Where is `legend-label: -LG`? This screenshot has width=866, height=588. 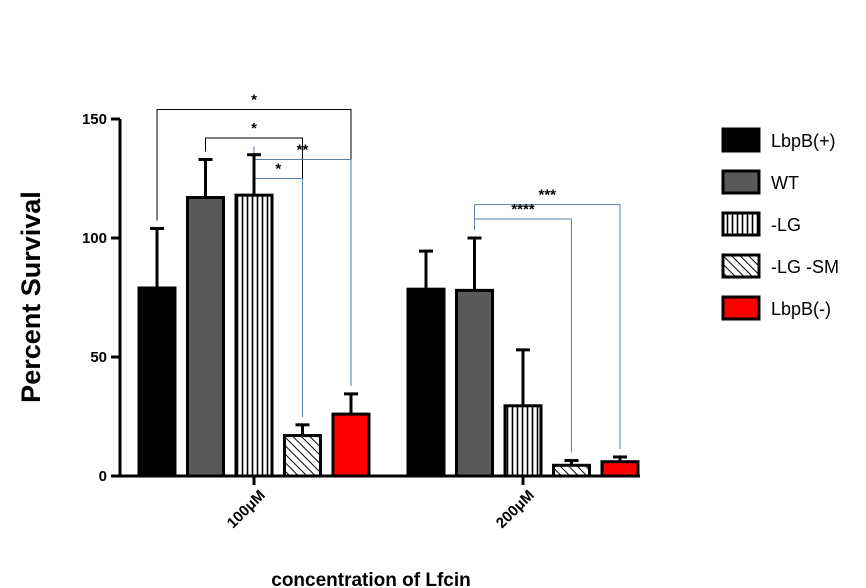 legend-label: -LG is located at coordinates (786, 225).